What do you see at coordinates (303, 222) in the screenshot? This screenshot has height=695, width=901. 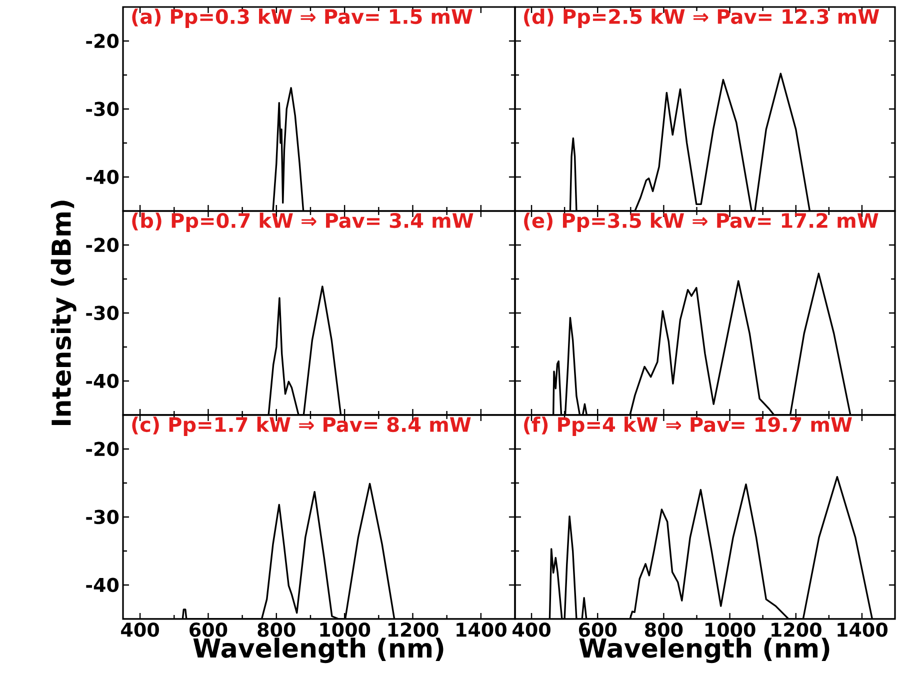 I see `chart-title: (b) Pp=0.7 kW ⇒ Pav= 3.4 mW` at bounding box center [303, 222].